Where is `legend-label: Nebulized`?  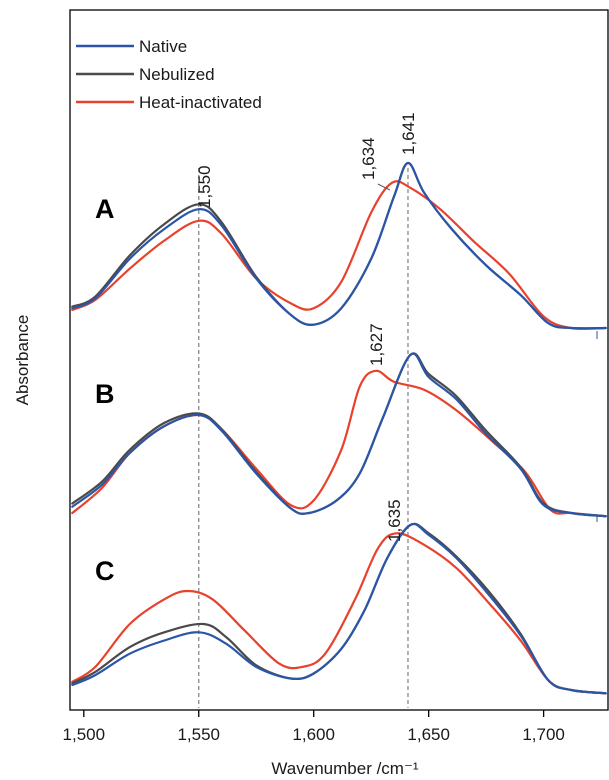 legend-label: Nebulized is located at coordinates (177, 74).